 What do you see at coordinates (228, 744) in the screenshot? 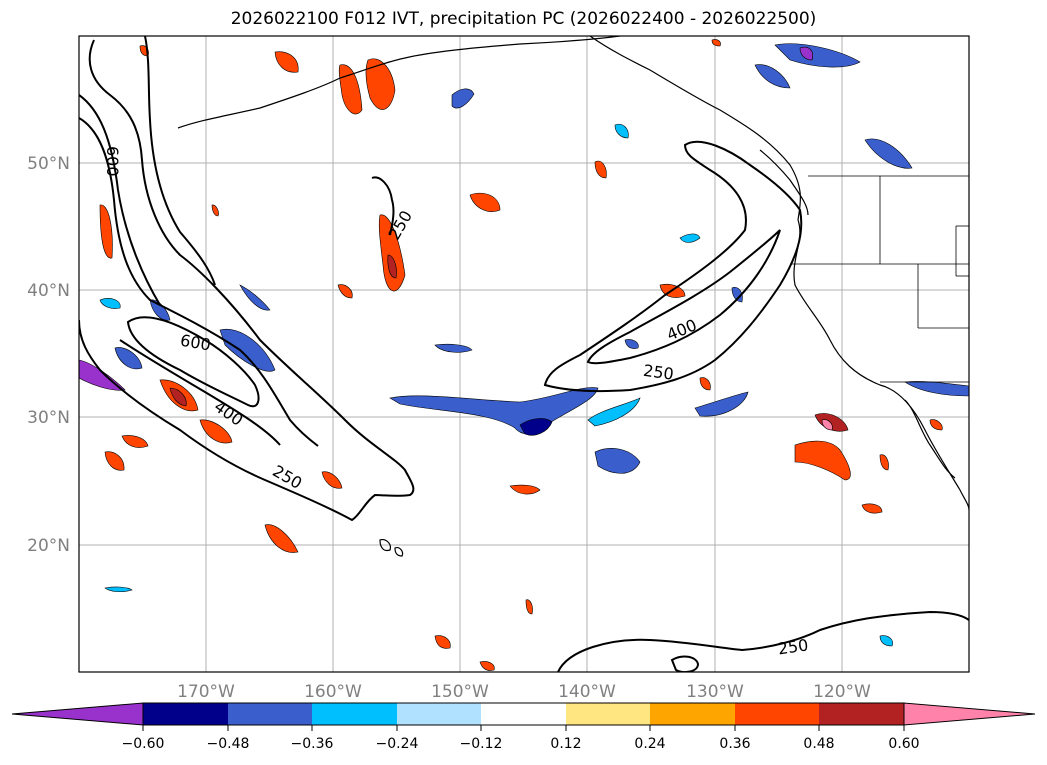
I see `colorbar-tick-label: −0.48` at bounding box center [228, 744].